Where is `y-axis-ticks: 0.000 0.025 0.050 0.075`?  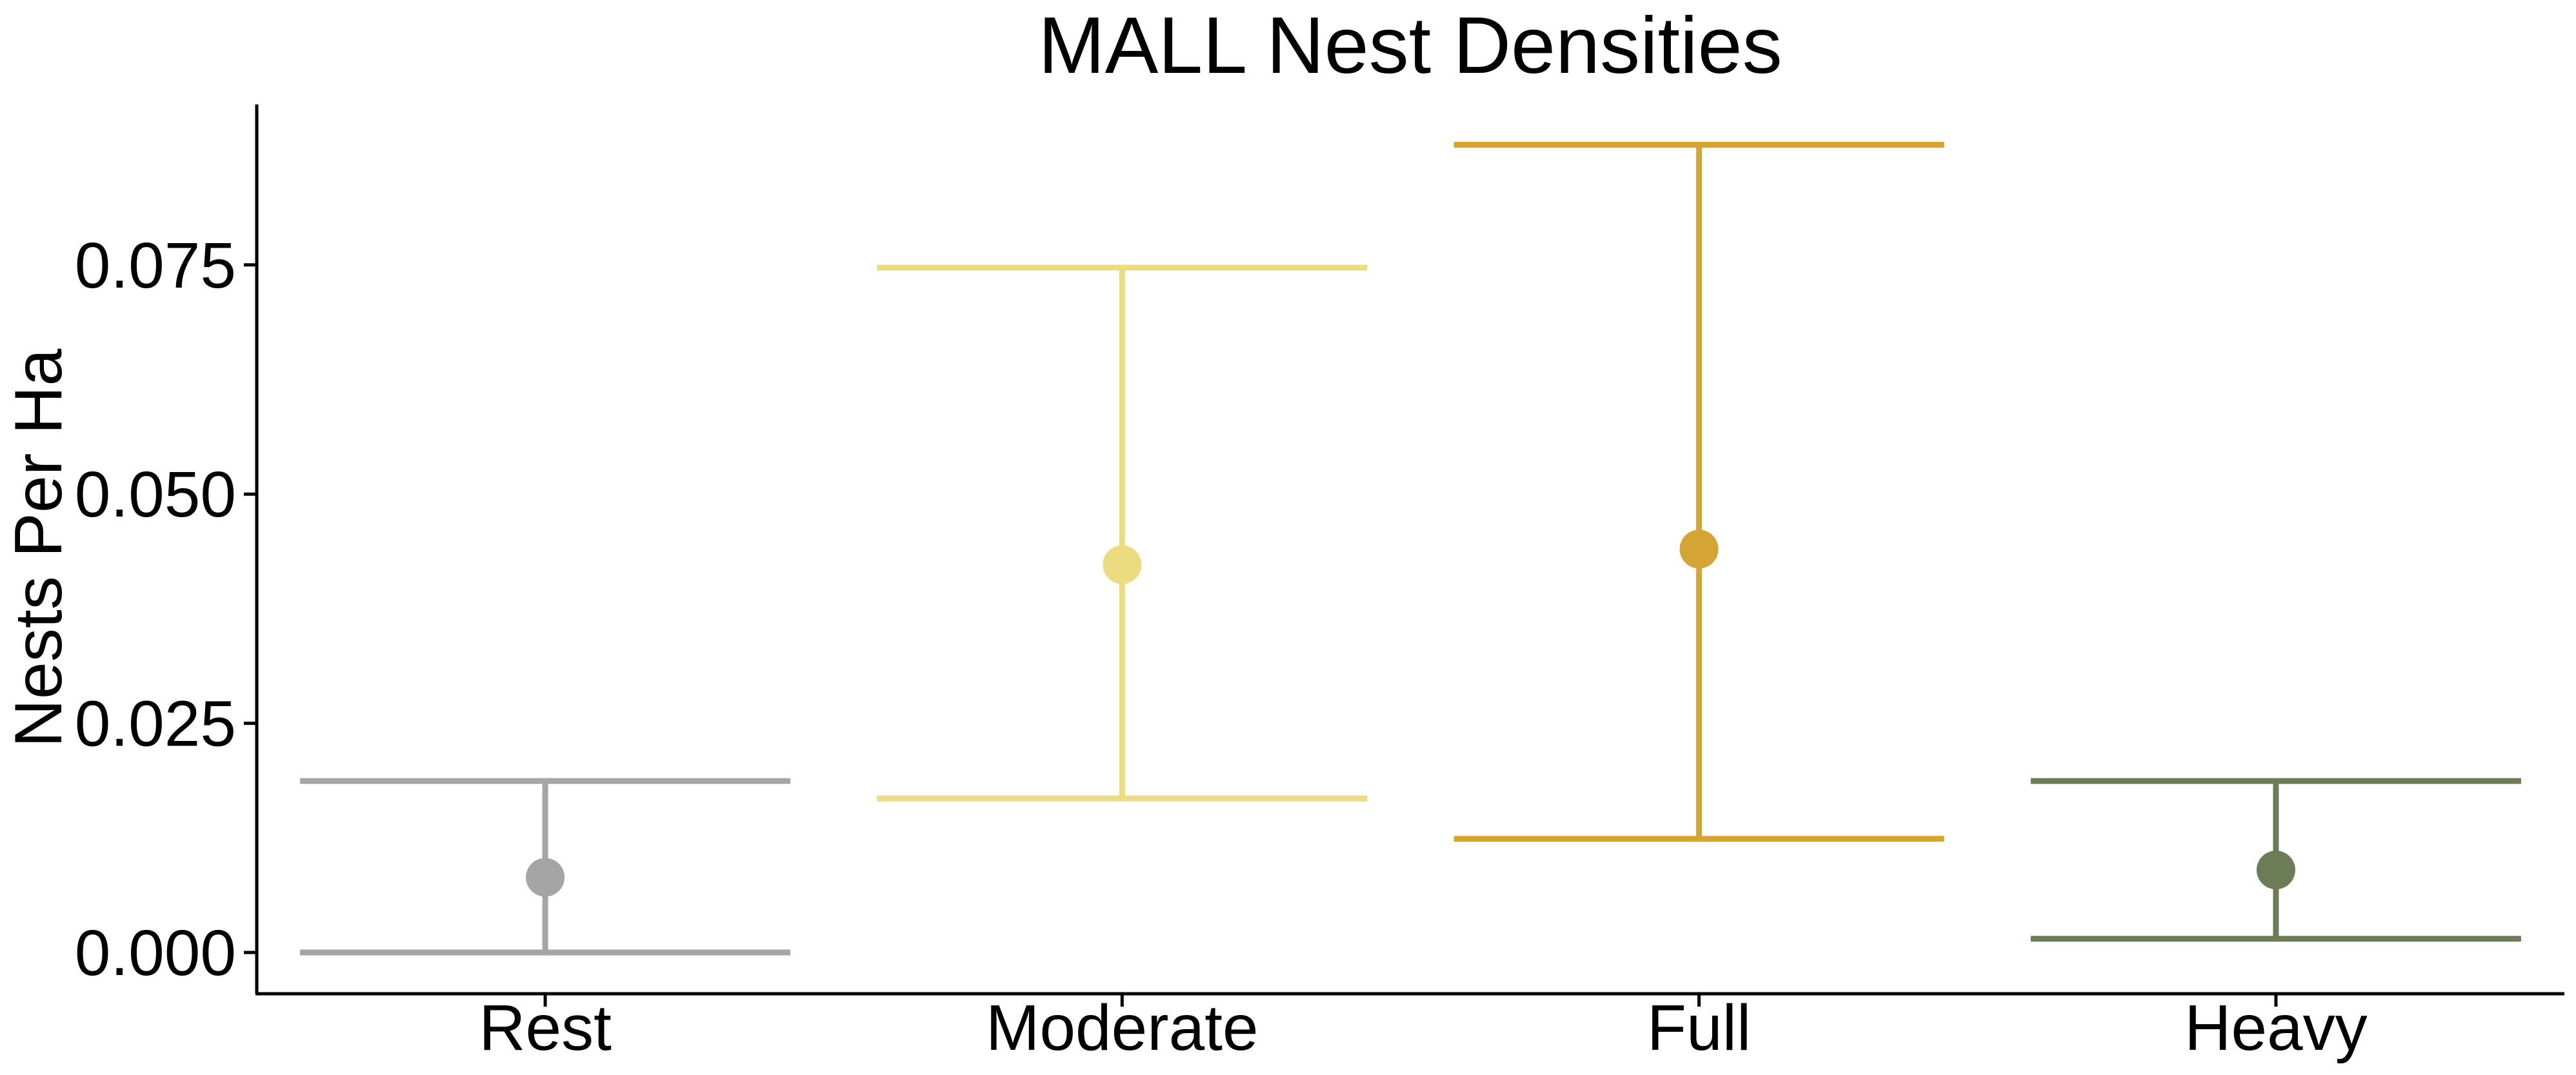 y-axis-ticks: 0.000 0.025 0.050 0.075 is located at coordinates (166, 609).